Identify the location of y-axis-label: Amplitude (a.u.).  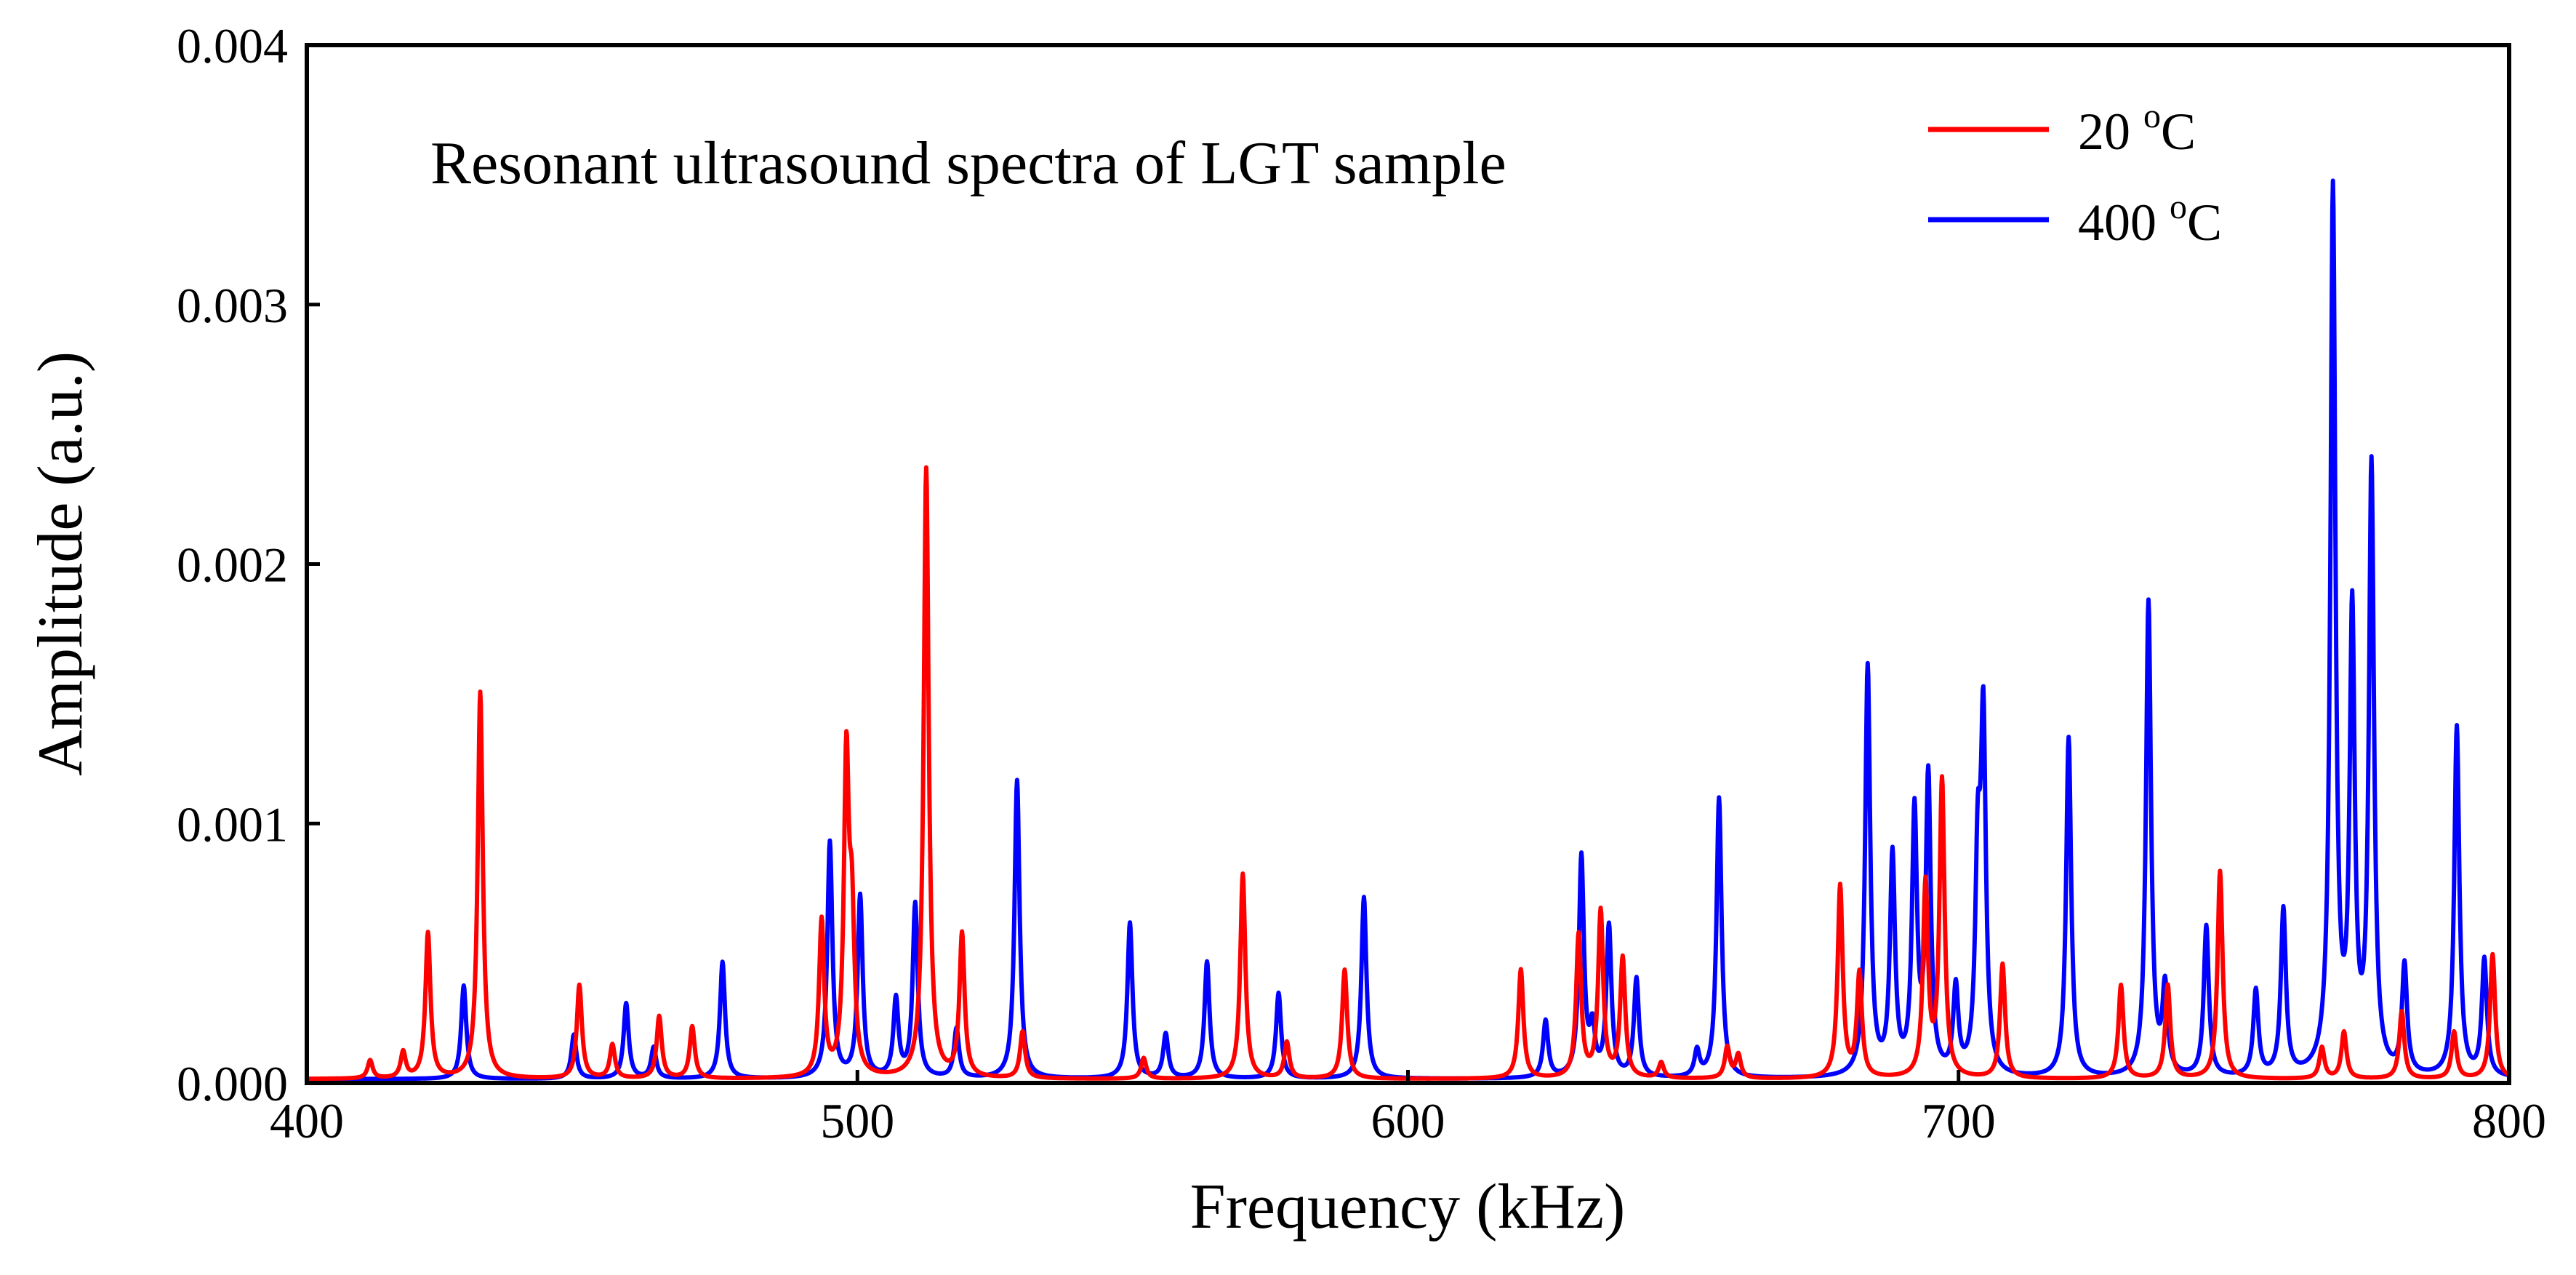
(61, 563).